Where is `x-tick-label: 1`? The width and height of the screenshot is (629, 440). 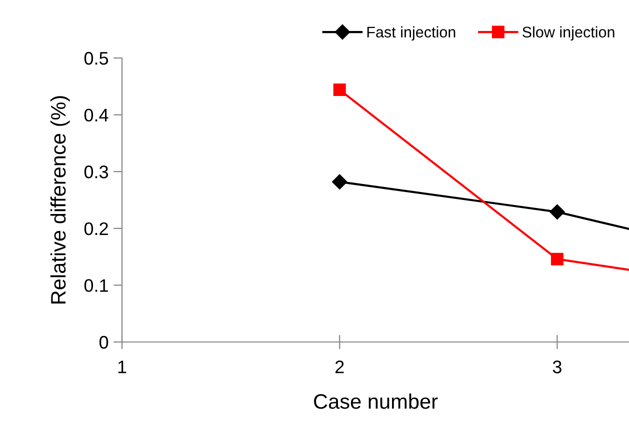
x-tick-label: 1 is located at coordinates (122, 367).